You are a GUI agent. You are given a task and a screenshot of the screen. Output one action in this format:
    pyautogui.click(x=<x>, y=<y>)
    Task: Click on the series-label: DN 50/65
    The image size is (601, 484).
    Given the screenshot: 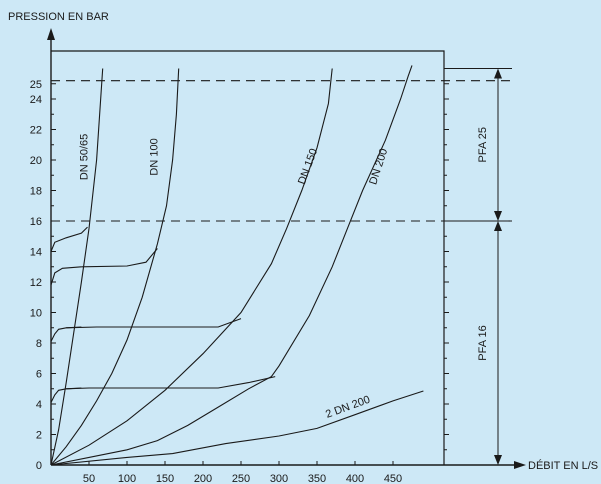 What is the action you would take?
    pyautogui.click(x=84, y=157)
    